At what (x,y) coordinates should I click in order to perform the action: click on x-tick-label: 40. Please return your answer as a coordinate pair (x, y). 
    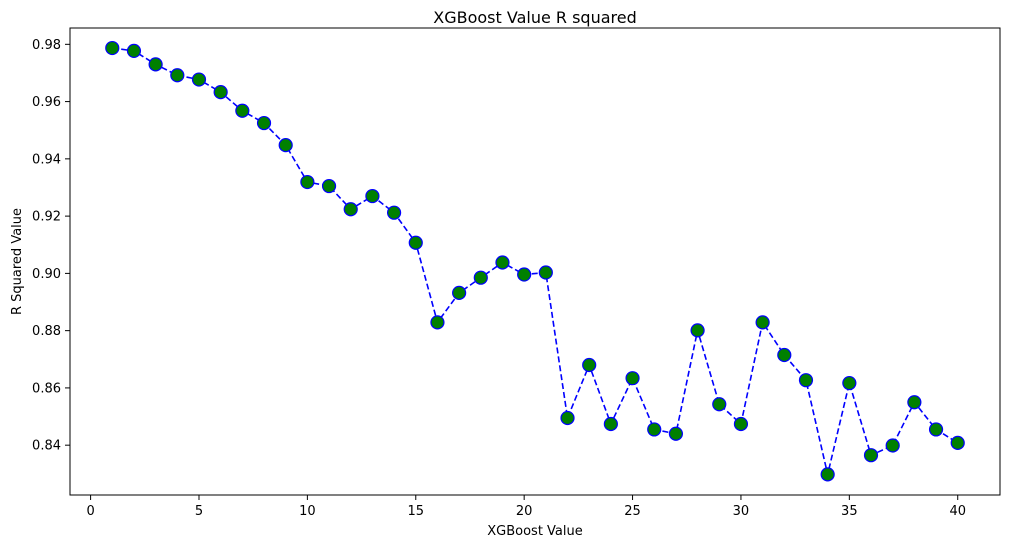
    Looking at the image, I should click on (957, 511).